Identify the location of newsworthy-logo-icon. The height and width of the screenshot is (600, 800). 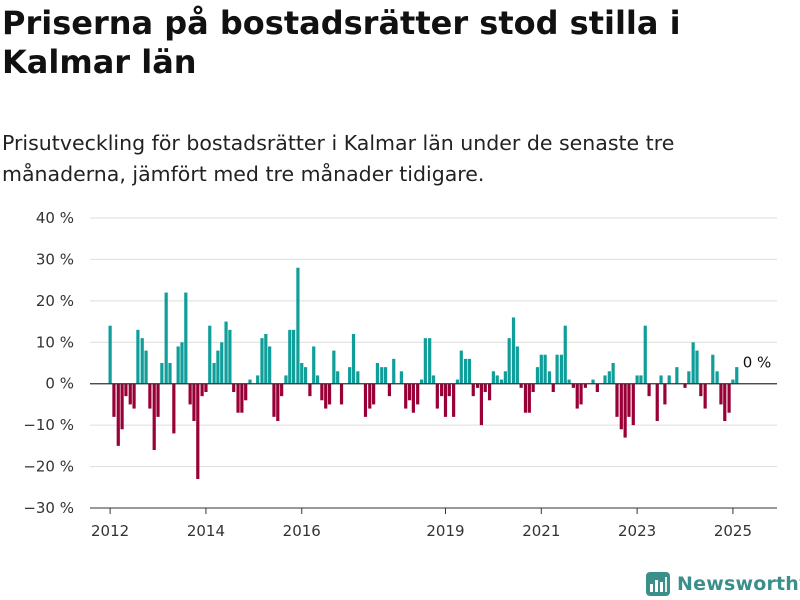
(658, 584).